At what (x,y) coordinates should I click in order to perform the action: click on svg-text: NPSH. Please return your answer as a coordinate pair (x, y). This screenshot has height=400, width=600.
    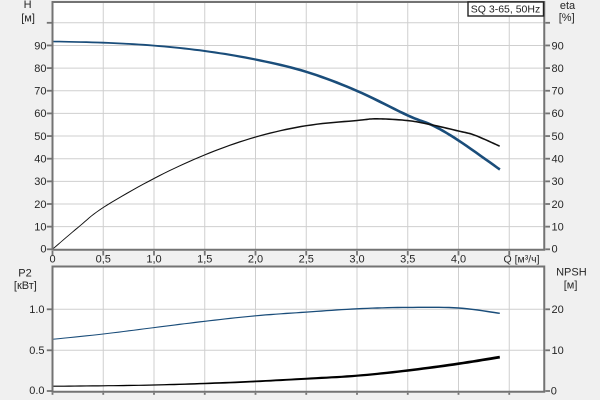
    Looking at the image, I should click on (571, 273).